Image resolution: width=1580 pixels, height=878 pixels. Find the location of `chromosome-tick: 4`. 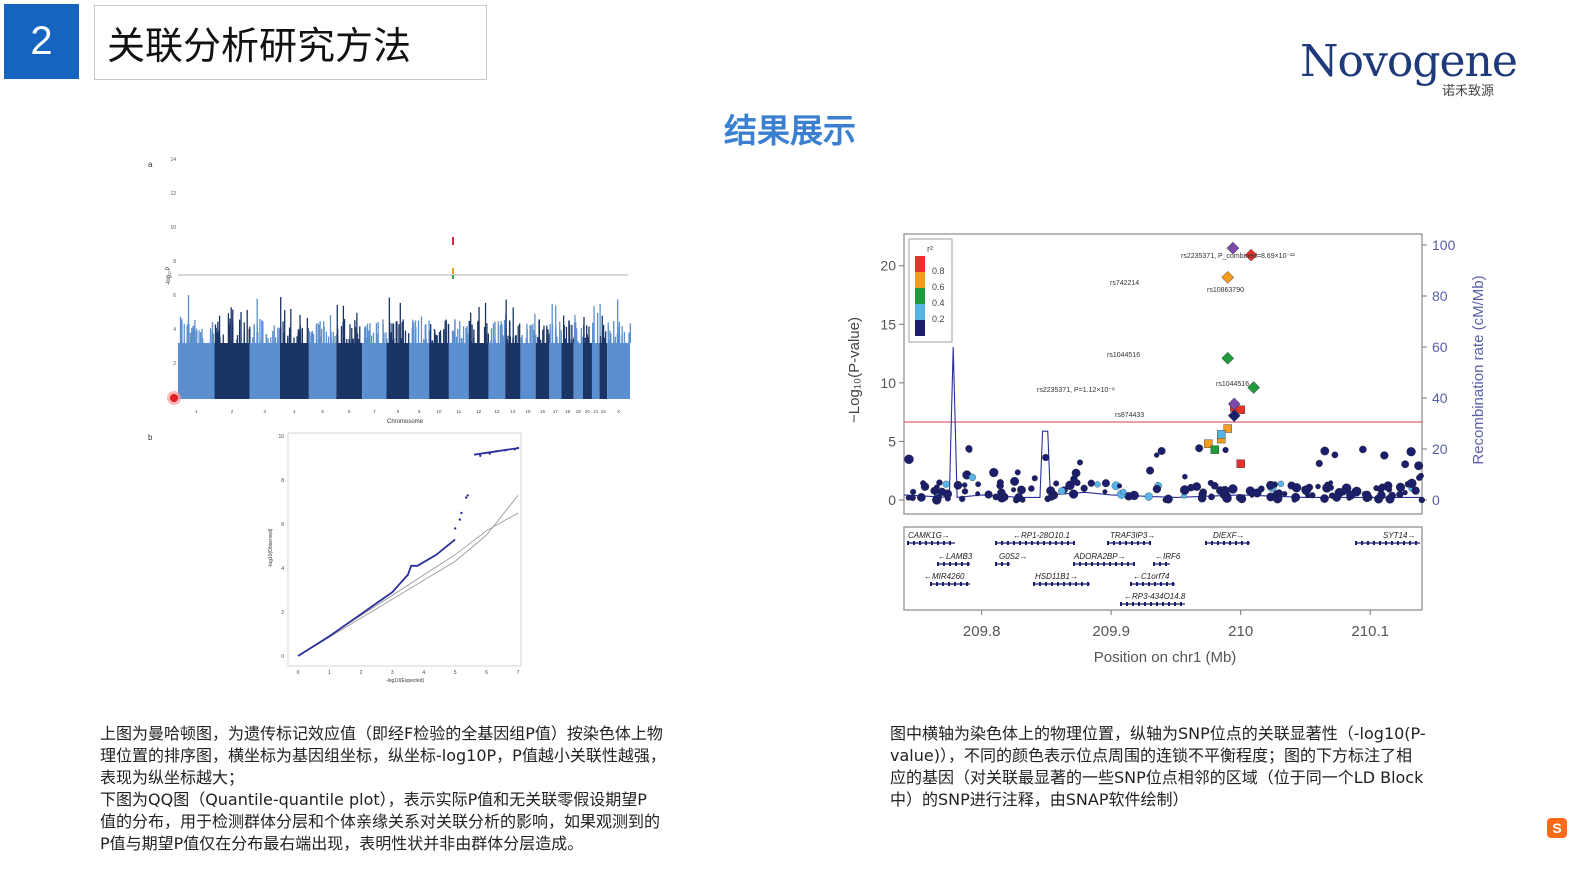

chromosome-tick: 4 is located at coordinates (294, 411).